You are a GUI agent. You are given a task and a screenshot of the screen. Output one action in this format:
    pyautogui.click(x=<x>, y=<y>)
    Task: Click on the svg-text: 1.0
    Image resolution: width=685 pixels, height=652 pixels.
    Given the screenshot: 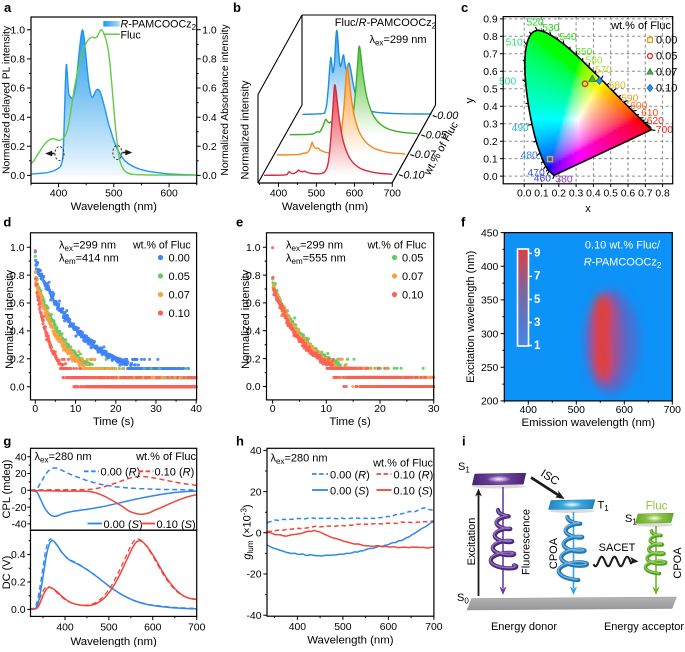 What is the action you would take?
    pyautogui.click(x=209, y=31)
    